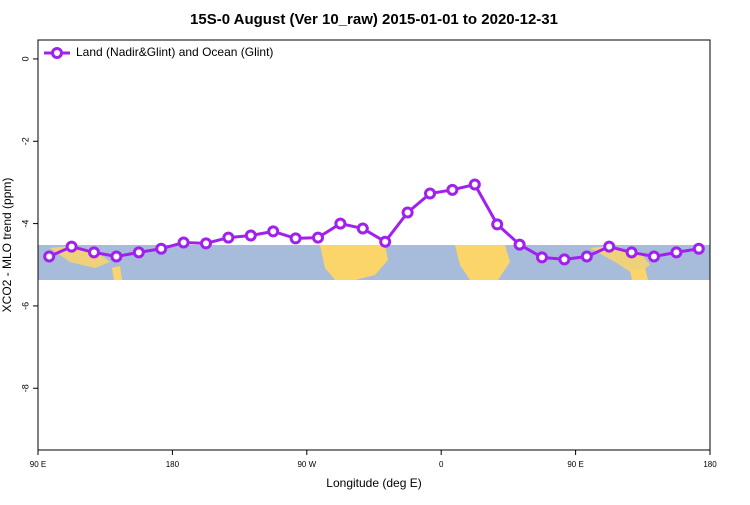 This screenshot has height=505, width=750. I want to click on legend-marker, so click(57, 53).